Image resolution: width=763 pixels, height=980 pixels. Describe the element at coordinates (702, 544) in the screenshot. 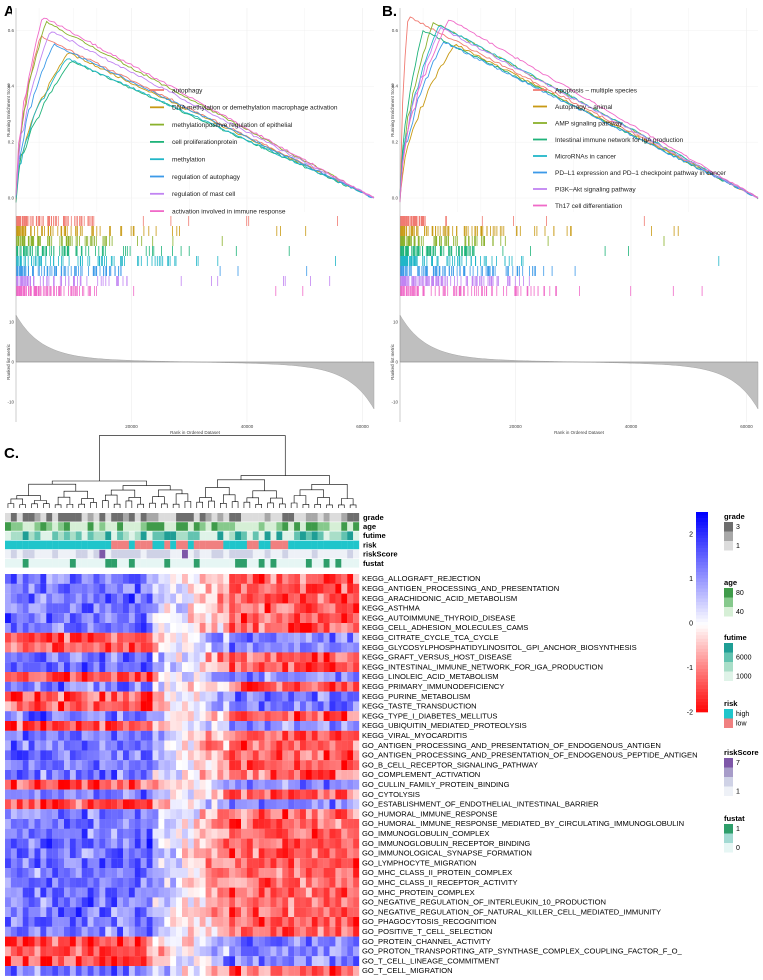

I see `colorbar-step` at that location.